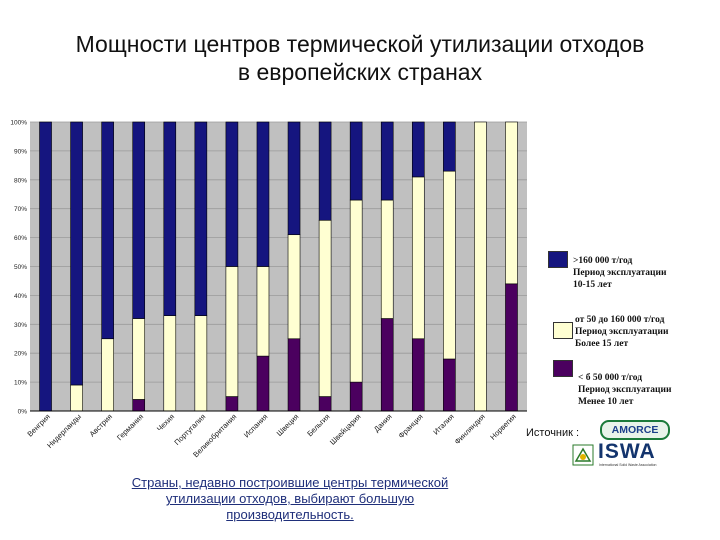 This screenshot has width=720, height=540. I want to click on y-tick-label: 60%, so click(20, 238).